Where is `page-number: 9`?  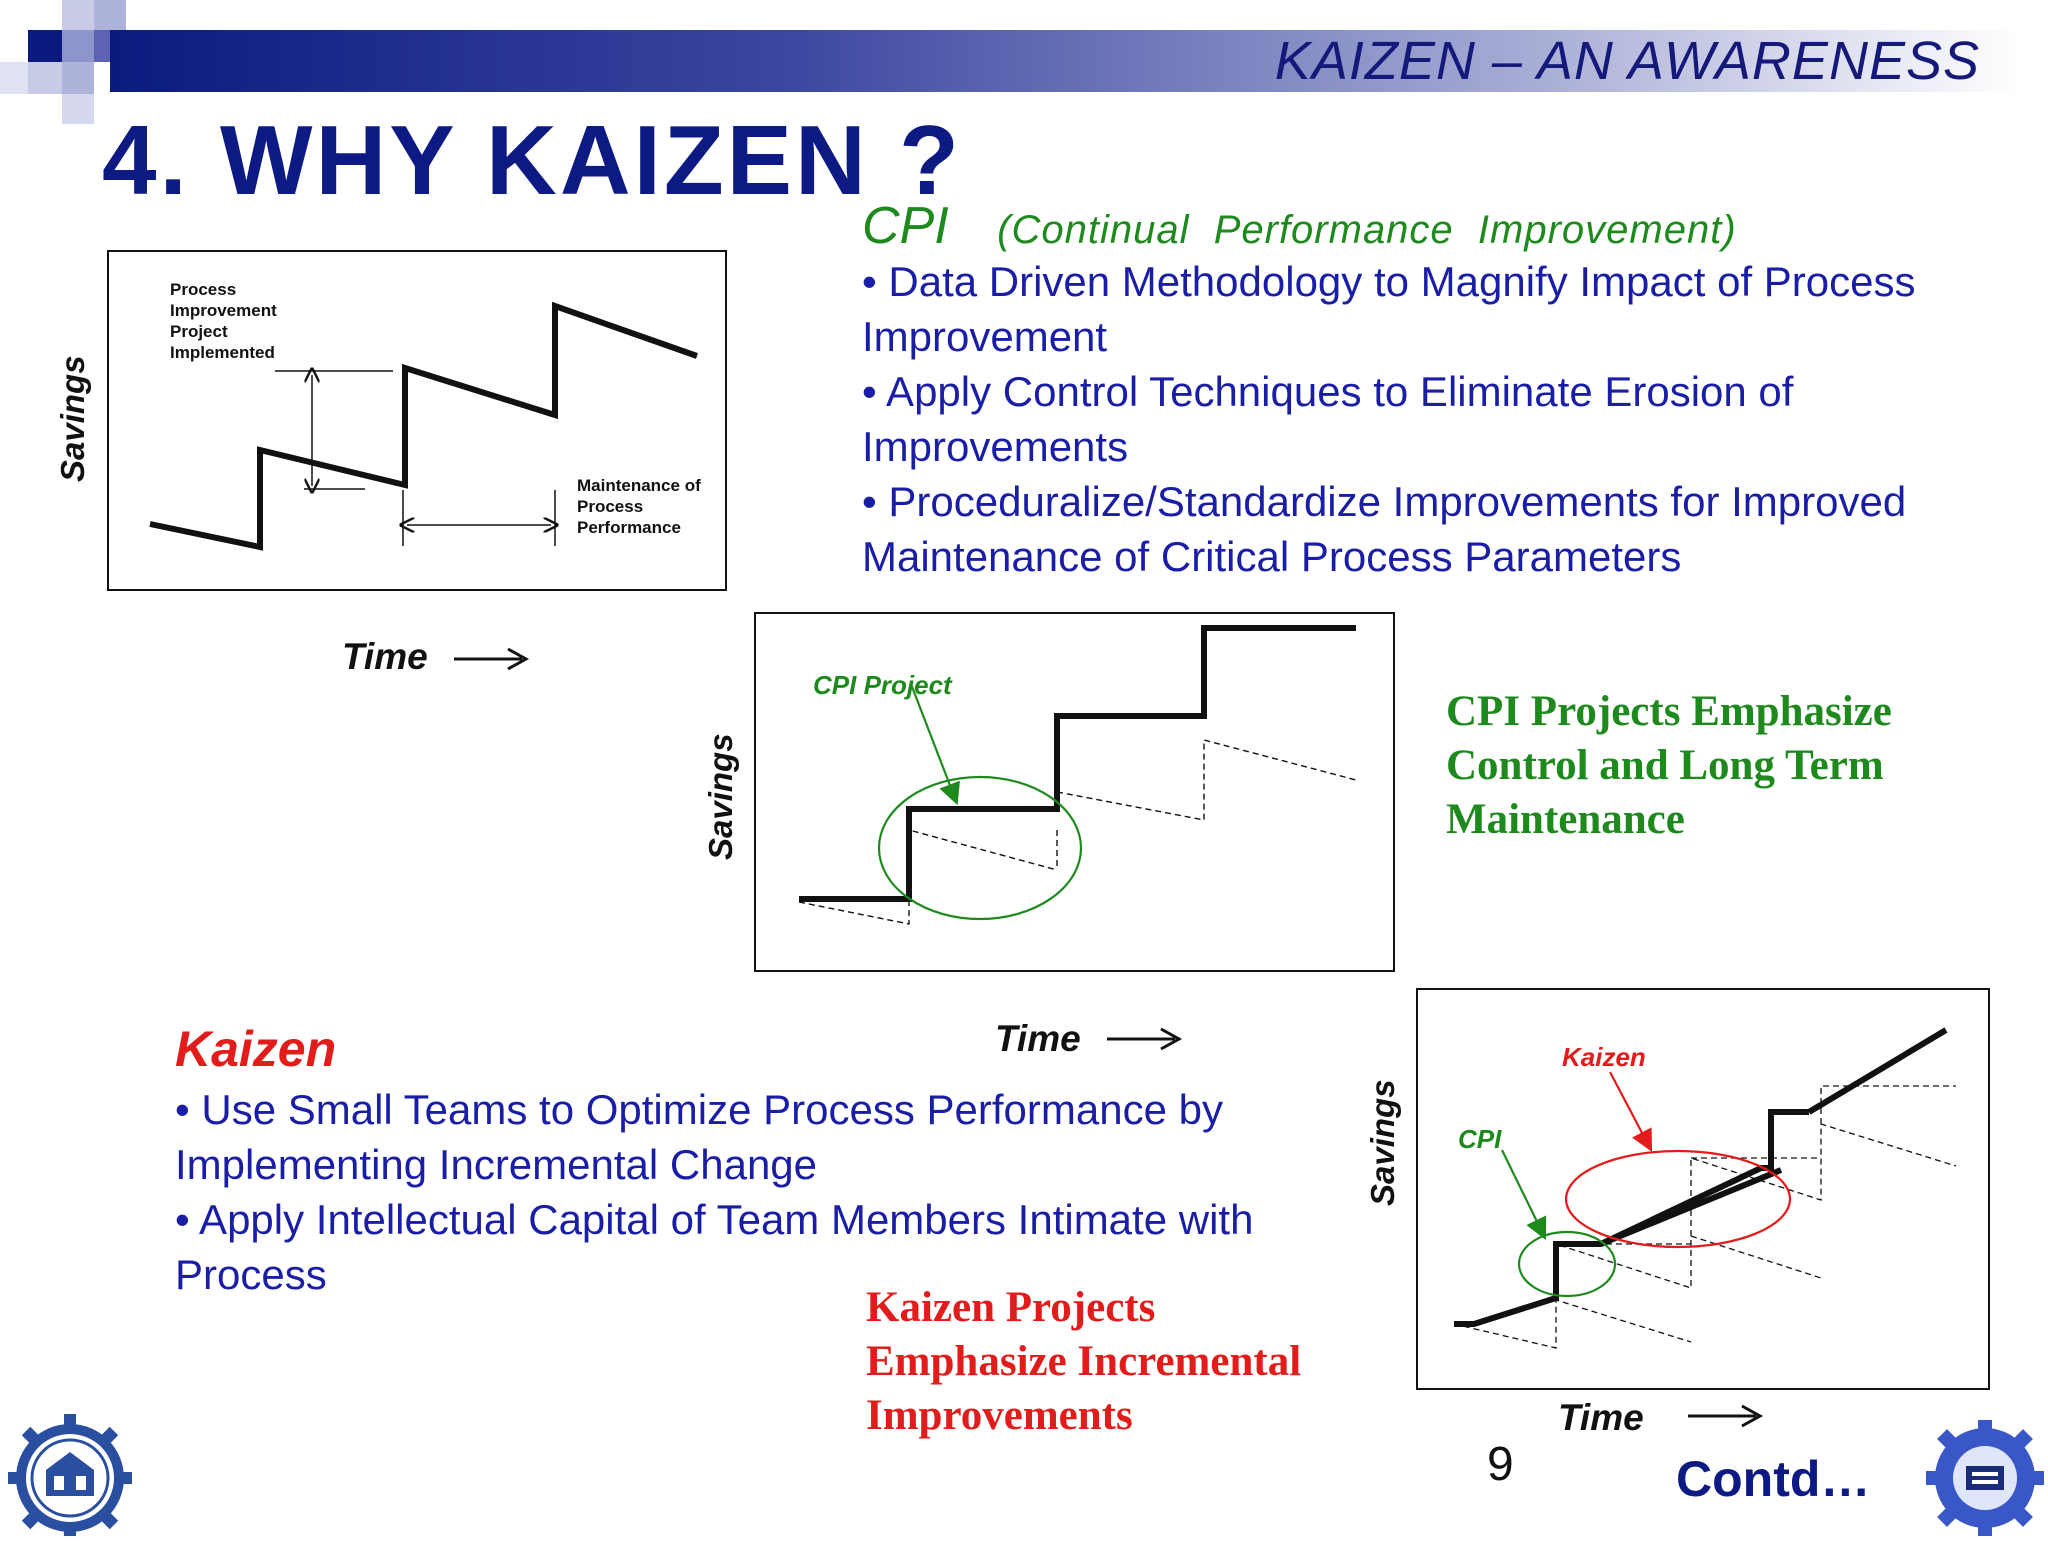
page-number: 9 is located at coordinates (1500, 1464).